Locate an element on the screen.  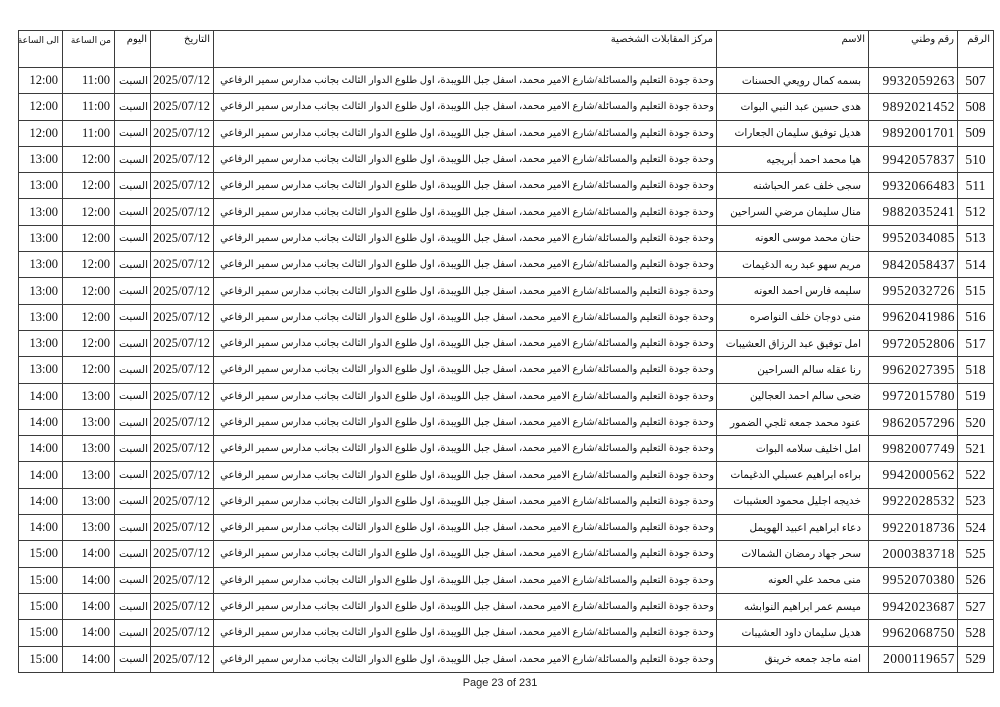
cell-name: سليمه فارس احمد العونه is located at coordinates (792, 291).